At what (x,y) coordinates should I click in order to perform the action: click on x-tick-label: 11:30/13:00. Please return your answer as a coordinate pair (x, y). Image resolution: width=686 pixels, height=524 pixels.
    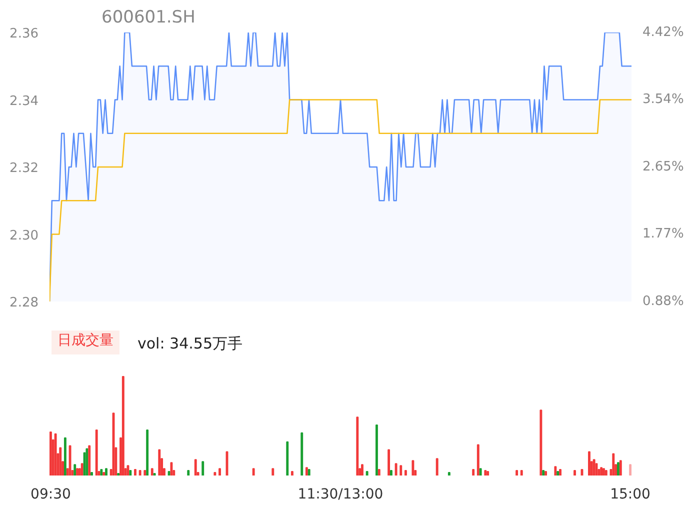
    Looking at the image, I should click on (341, 494).